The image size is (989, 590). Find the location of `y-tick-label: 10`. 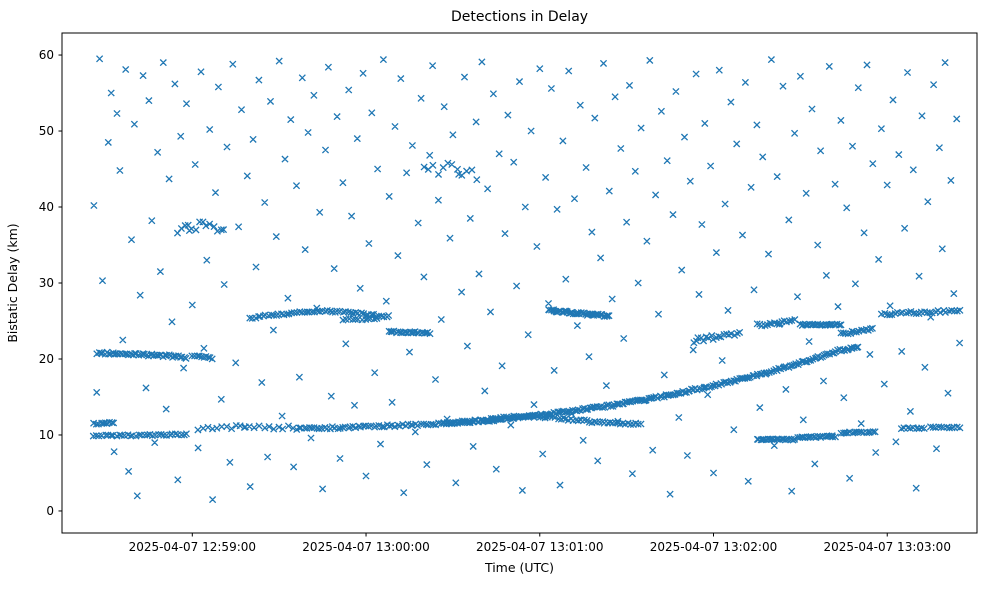

y-tick-label: 10 is located at coordinates (46, 435).